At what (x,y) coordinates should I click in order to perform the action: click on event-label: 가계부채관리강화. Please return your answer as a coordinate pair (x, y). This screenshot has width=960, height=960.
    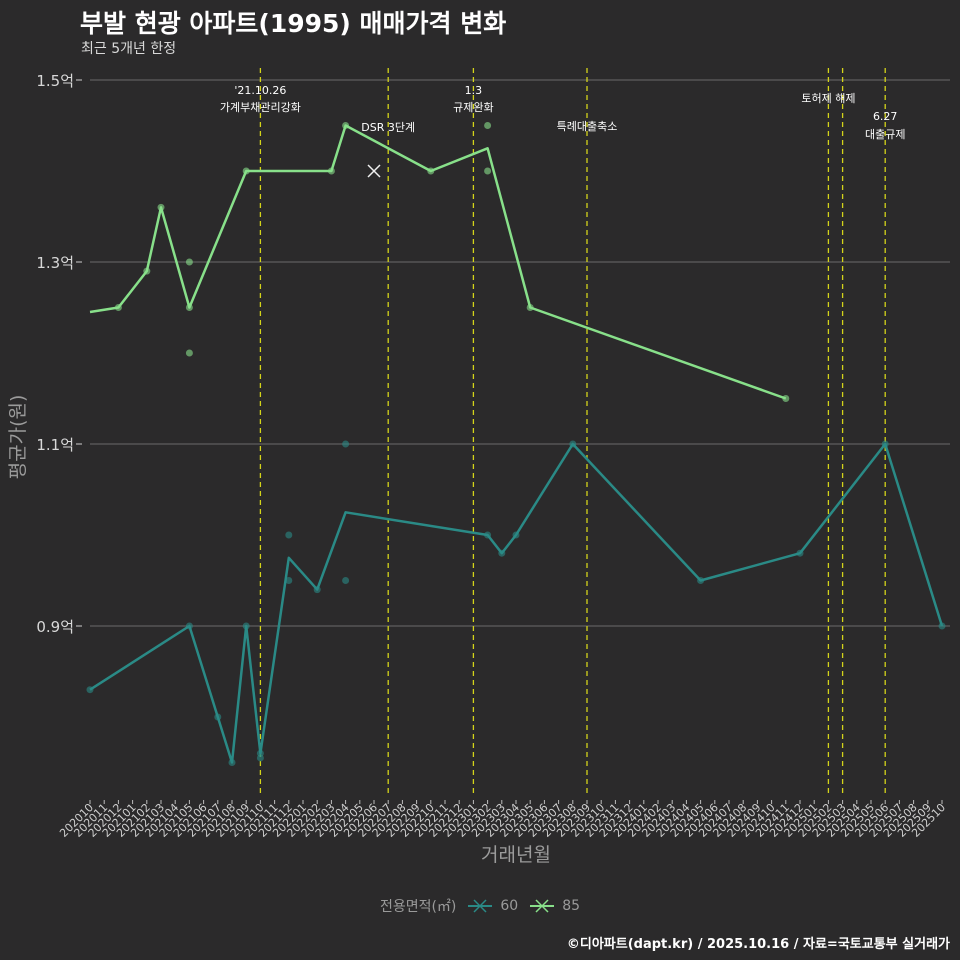
    Looking at the image, I should click on (260, 107).